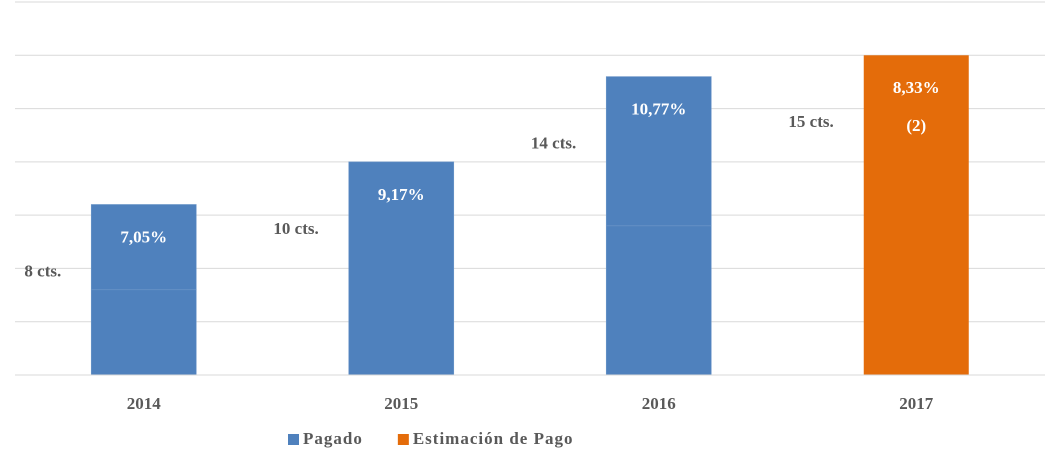 Image resolution: width=1057 pixels, height=455 pixels. Describe the element at coordinates (916, 125) in the screenshot. I see `note-label: (2)` at that location.